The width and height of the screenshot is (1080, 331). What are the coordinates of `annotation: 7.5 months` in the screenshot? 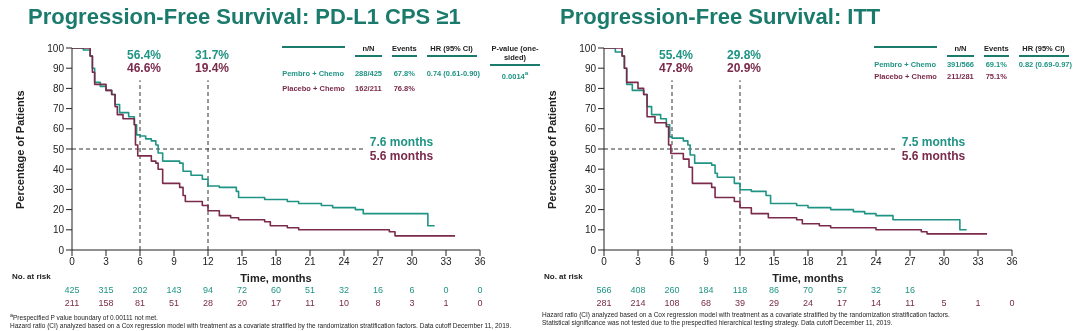 It's located at (933, 142).